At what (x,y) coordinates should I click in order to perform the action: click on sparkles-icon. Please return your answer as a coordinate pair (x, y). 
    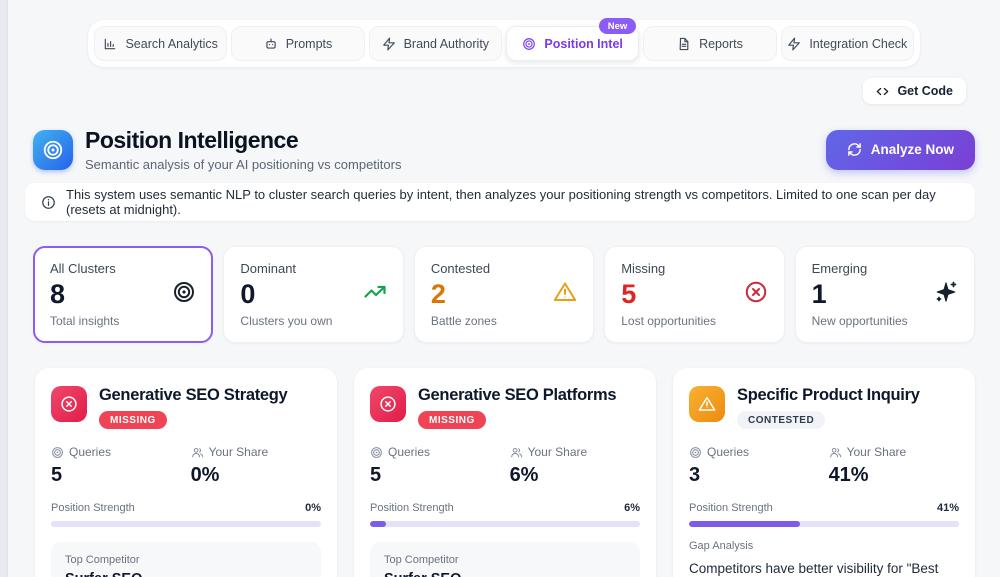
    Looking at the image, I should click on (946, 294).